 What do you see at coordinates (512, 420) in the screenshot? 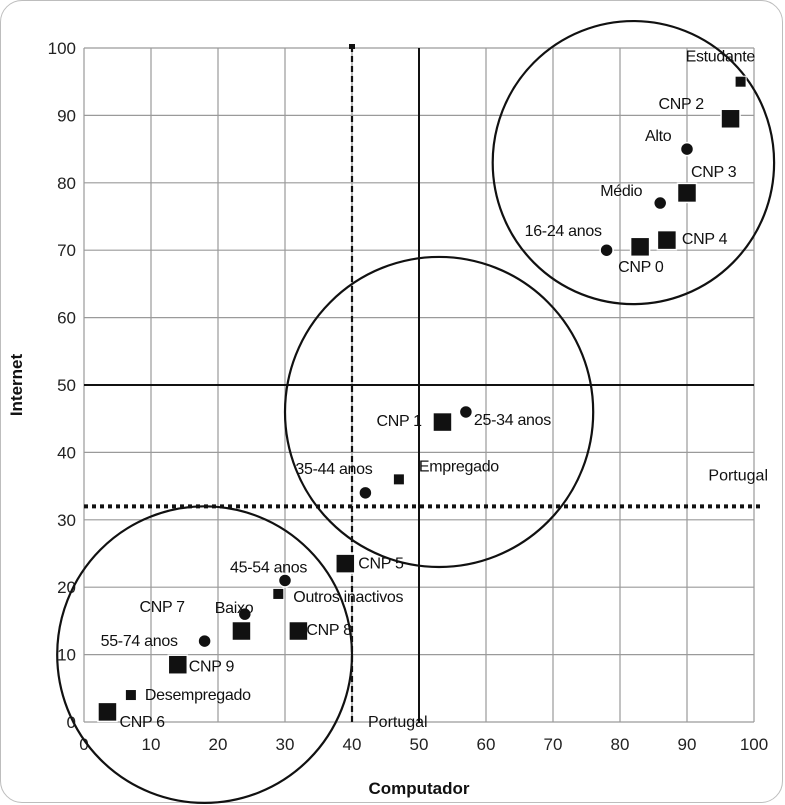
I see `data-point-label: 25-34 anos` at bounding box center [512, 420].